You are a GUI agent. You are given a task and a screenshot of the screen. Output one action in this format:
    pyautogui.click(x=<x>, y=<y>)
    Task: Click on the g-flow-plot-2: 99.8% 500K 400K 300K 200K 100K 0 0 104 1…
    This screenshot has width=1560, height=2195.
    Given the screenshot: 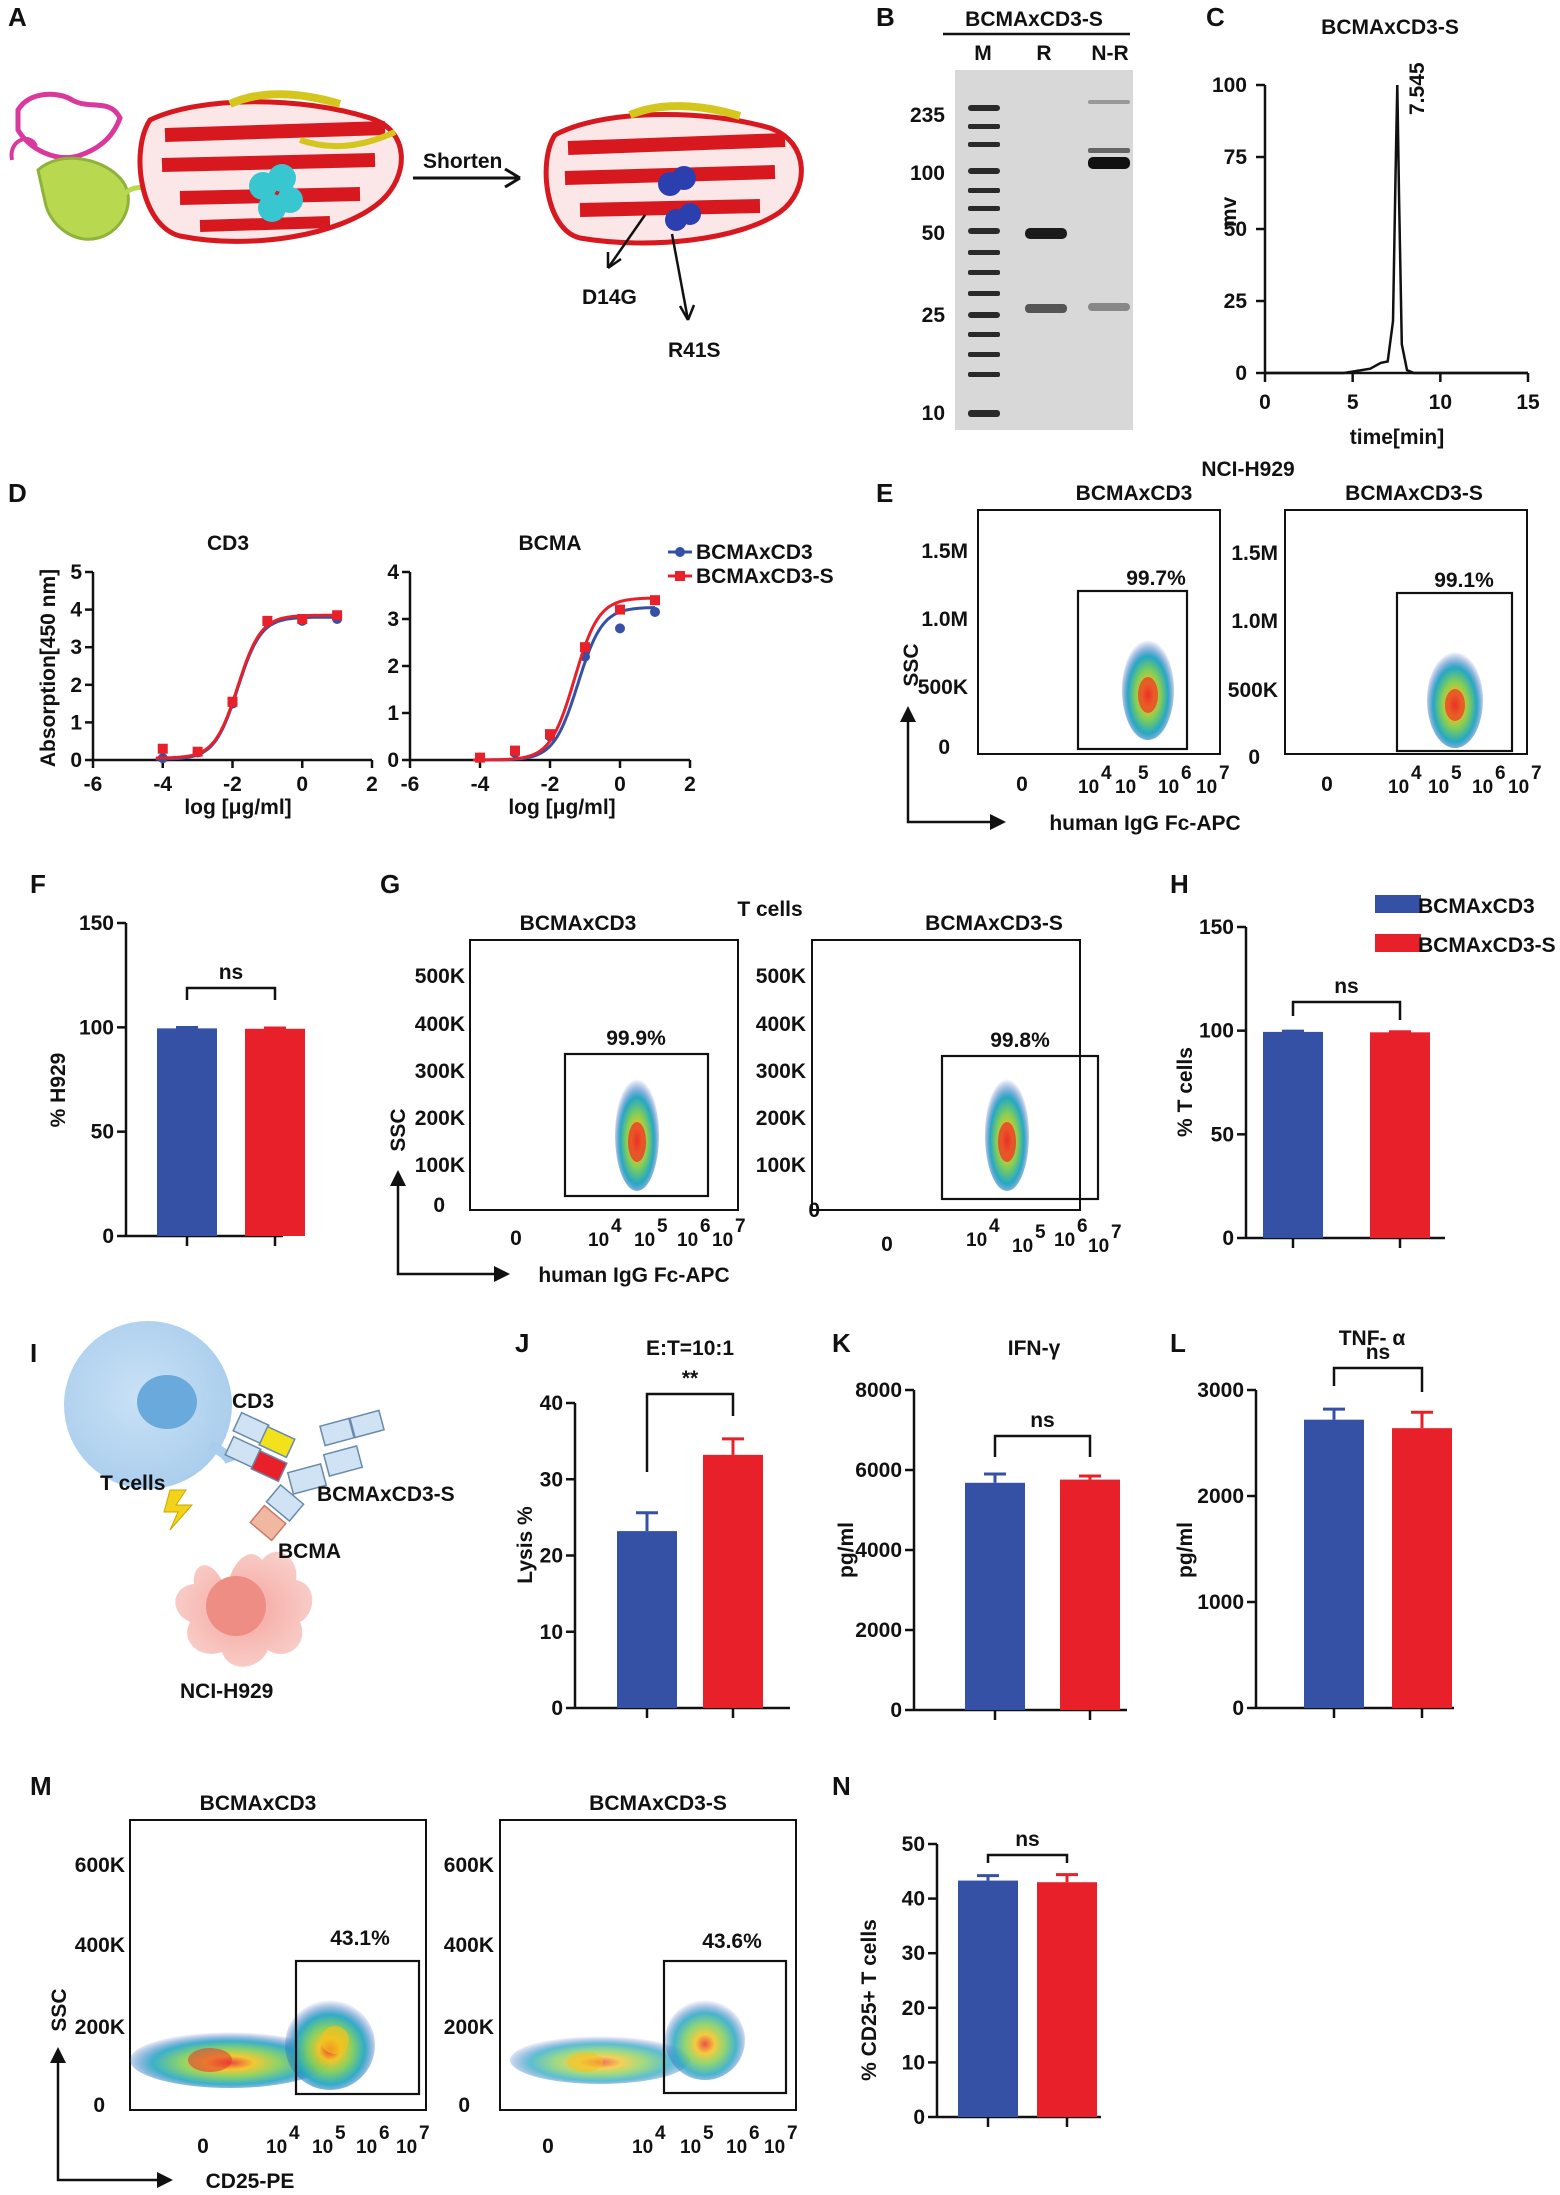 What is the action you would take?
    pyautogui.click(x=939, y=1098)
    